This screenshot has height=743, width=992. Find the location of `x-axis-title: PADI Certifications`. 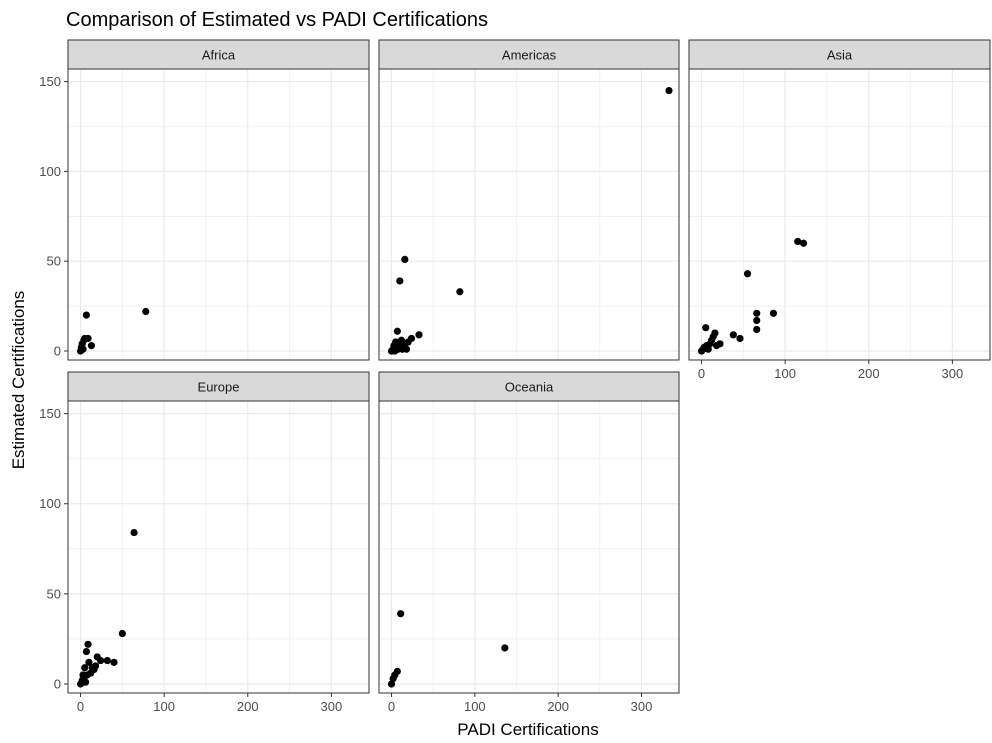

x-axis-title: PADI Certifications is located at coordinates (527, 729).